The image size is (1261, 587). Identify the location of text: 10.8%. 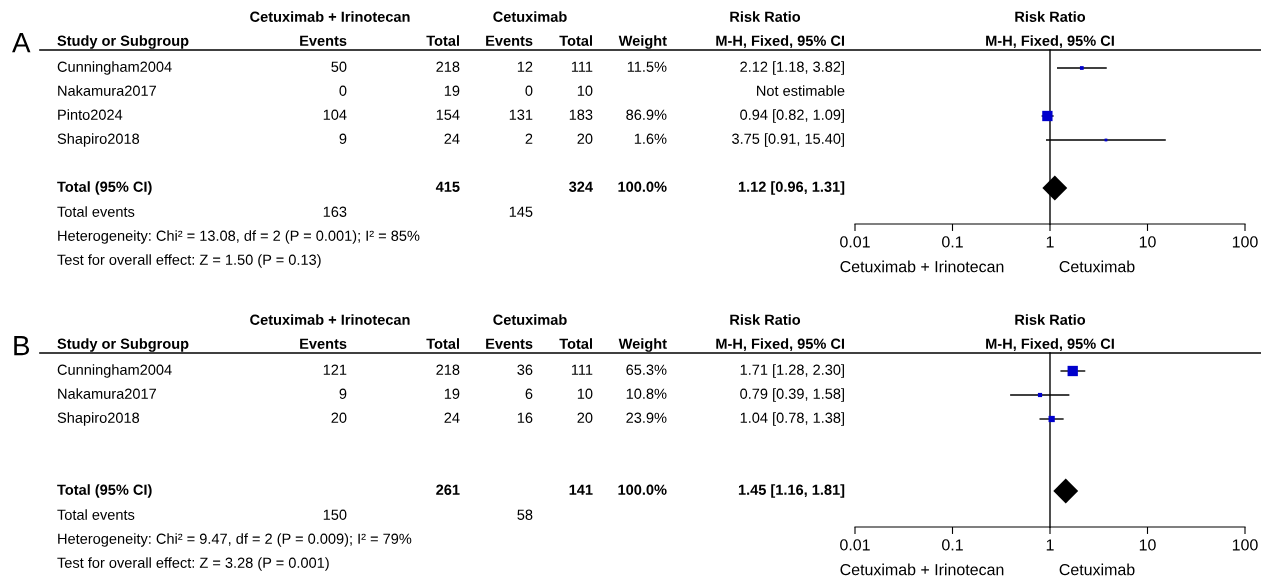
(646, 393).